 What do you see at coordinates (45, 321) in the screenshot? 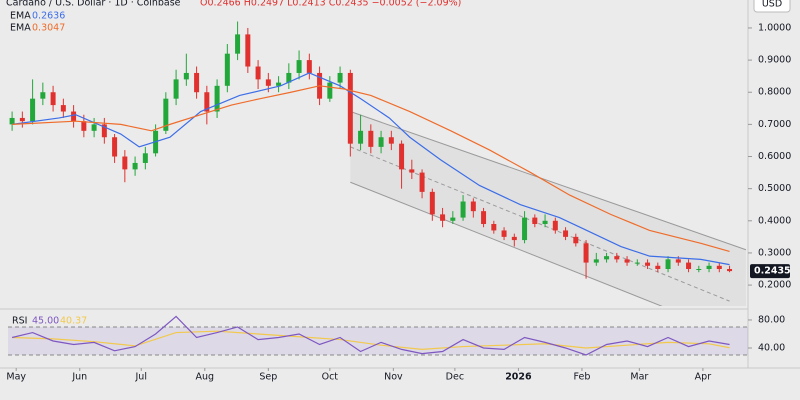
I see `rsi-value: 45.00` at bounding box center [45, 321].